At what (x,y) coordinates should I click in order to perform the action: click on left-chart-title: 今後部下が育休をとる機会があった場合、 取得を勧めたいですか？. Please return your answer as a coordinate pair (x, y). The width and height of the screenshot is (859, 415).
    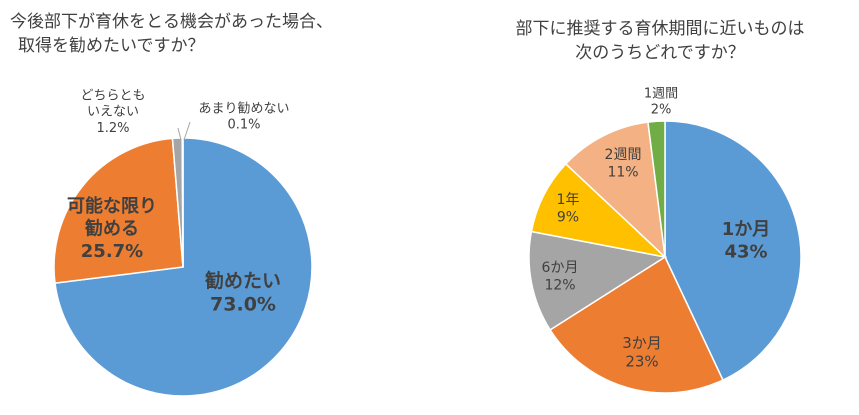
    Looking at the image, I should click on (171, 34).